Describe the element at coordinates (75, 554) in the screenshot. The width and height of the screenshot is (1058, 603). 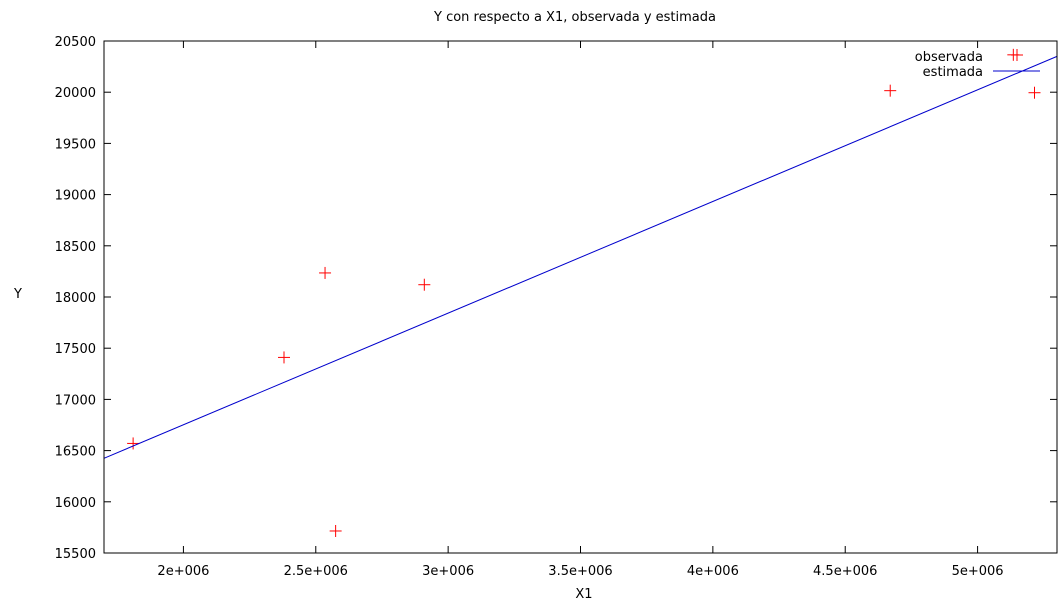
I see `y-tick-label: 15500` at that location.